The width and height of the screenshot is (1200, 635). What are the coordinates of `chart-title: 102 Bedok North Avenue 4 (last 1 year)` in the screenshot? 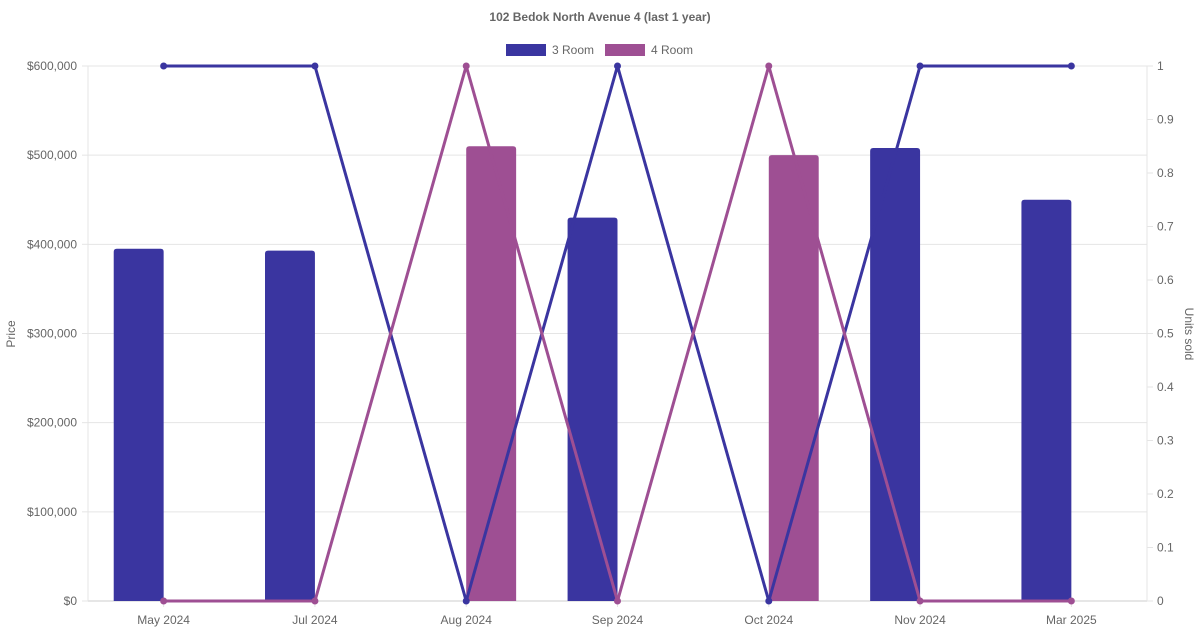 It's located at (599, 17).